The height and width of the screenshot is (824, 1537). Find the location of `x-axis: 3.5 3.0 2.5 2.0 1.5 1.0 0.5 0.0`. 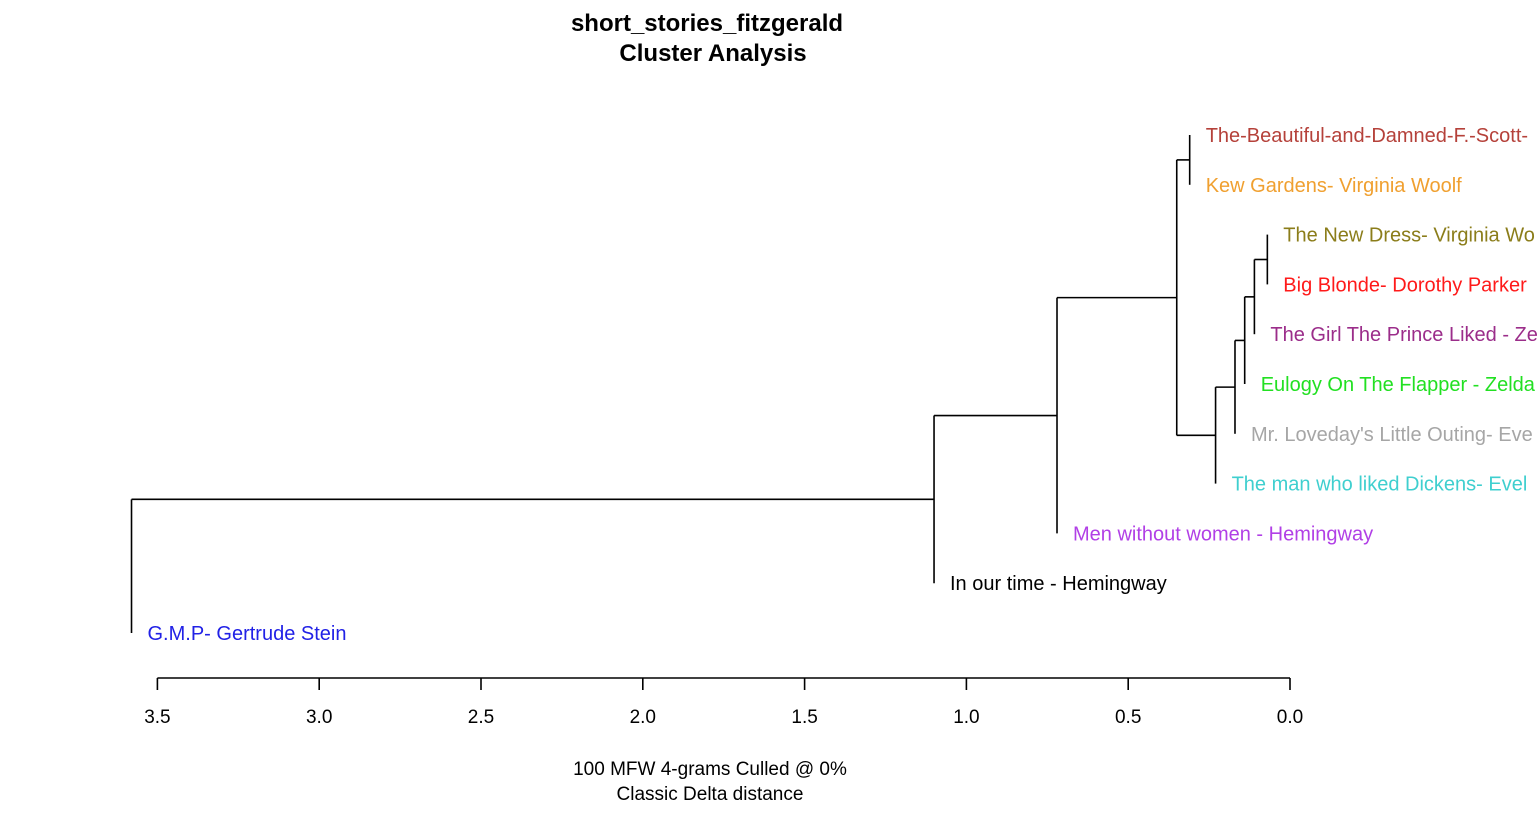

x-axis: 3.5 3.0 2.5 2.0 1.5 1.0 0.5 0.0 is located at coordinates (723, 702).